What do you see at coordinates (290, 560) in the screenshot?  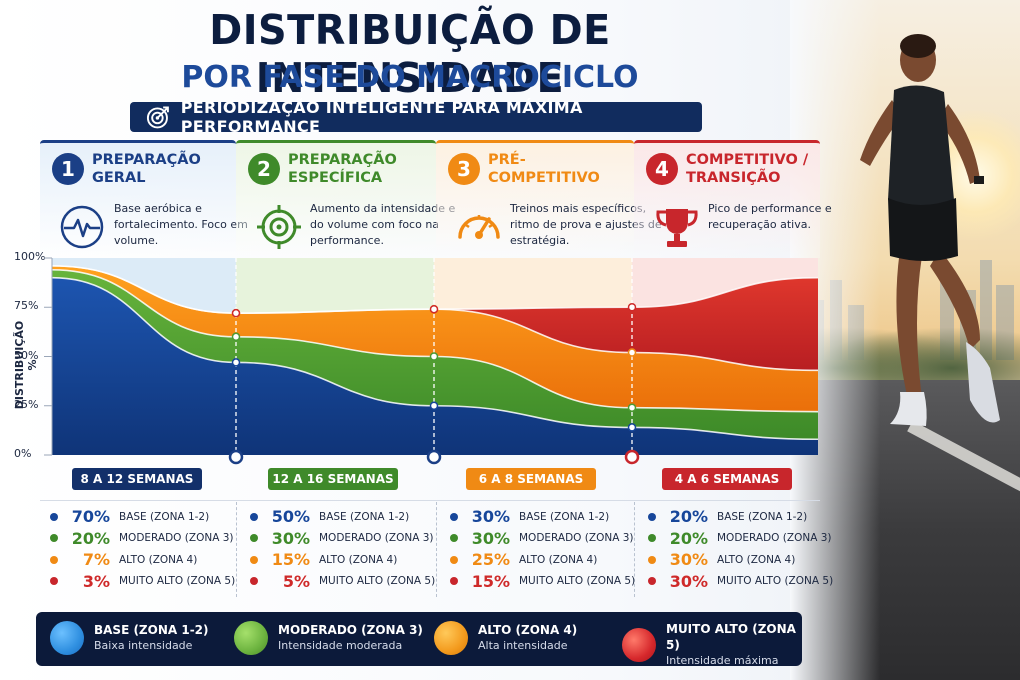 I see `stat-percent: 15%` at bounding box center [290, 560].